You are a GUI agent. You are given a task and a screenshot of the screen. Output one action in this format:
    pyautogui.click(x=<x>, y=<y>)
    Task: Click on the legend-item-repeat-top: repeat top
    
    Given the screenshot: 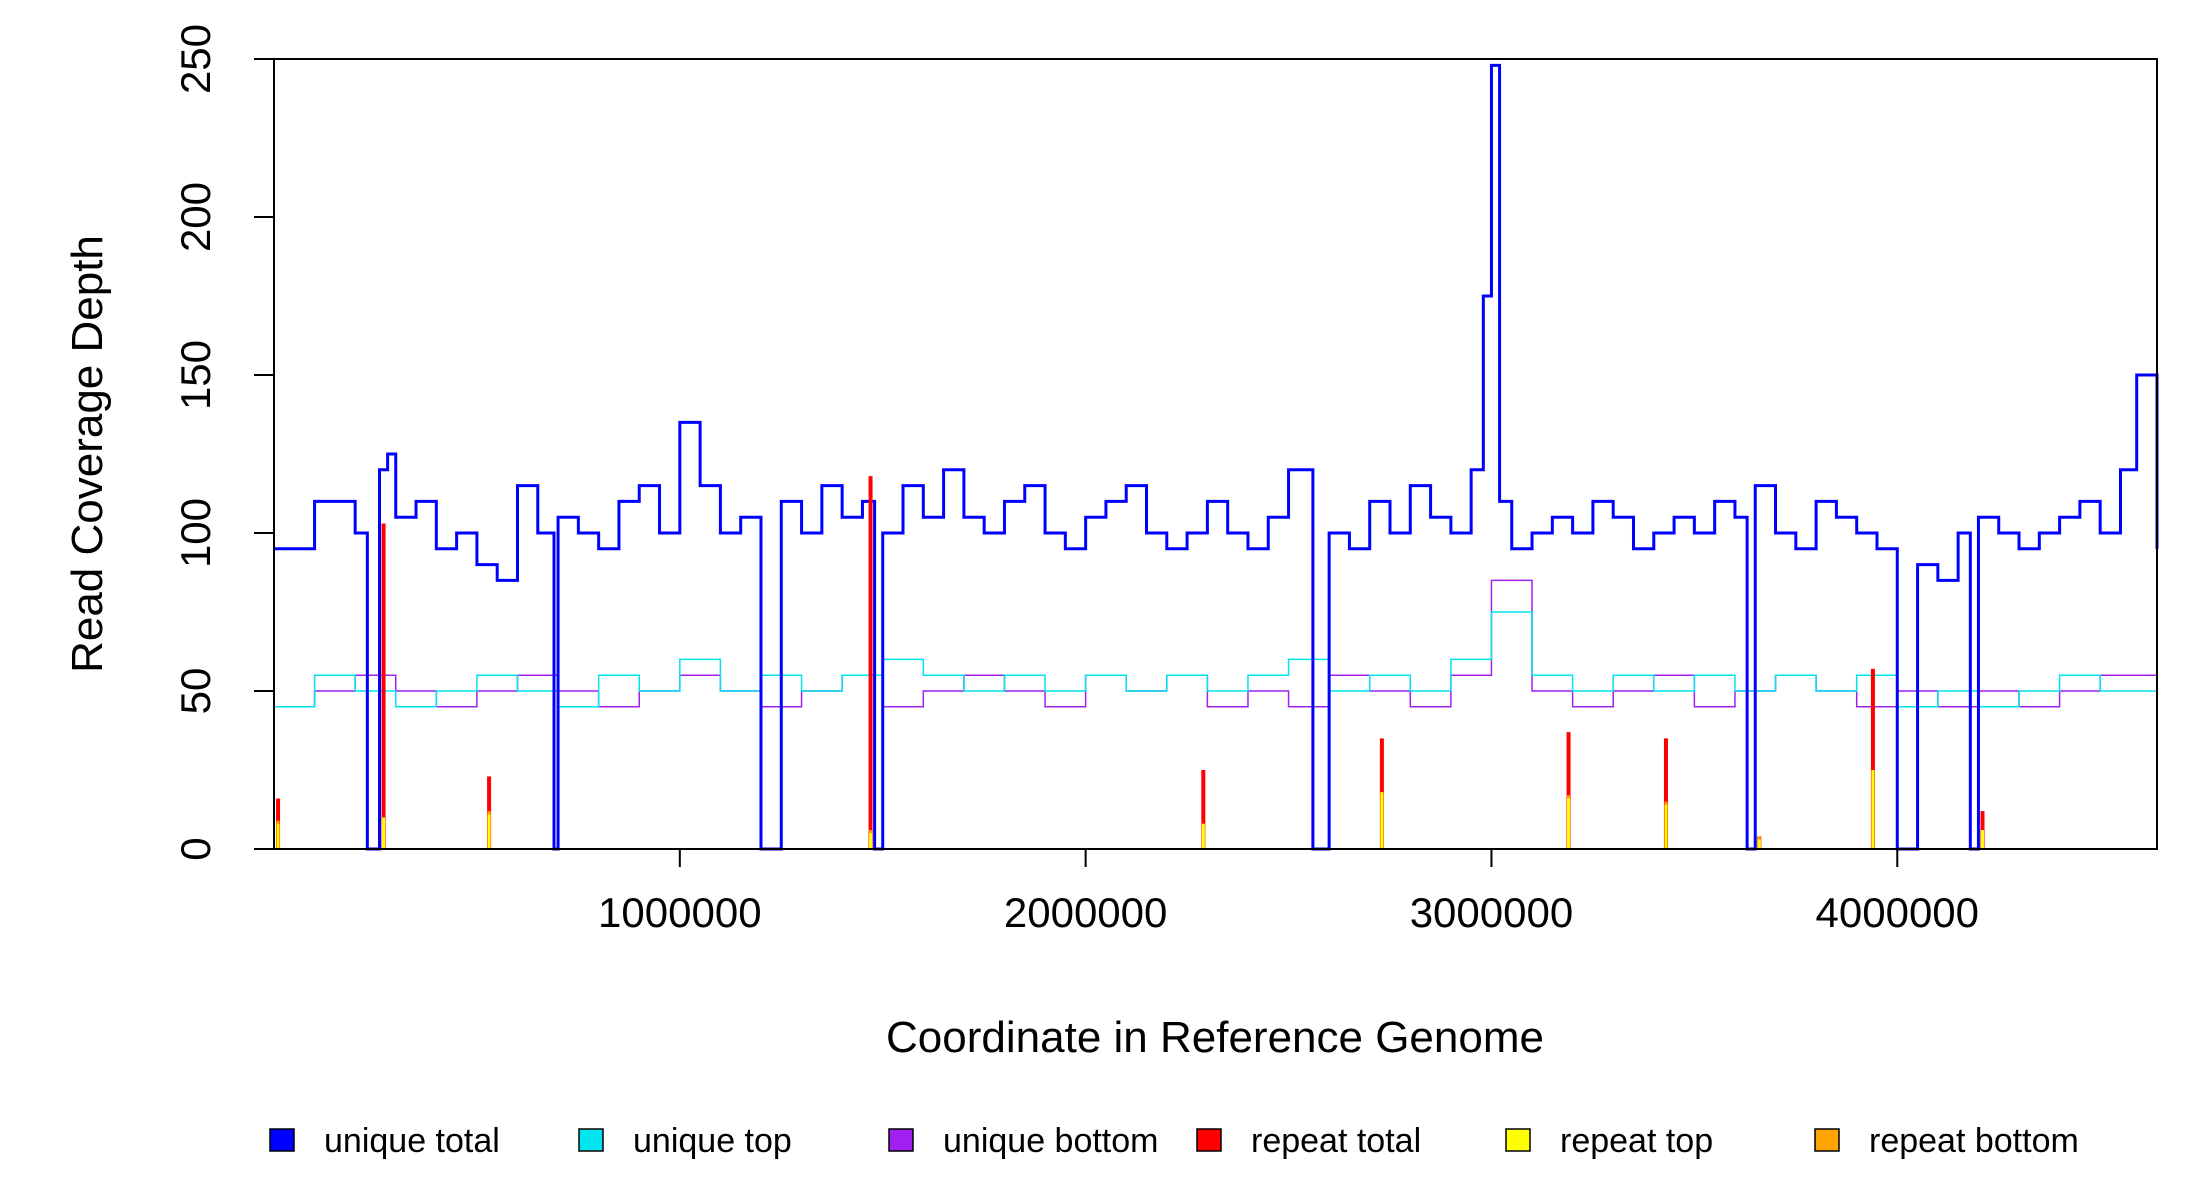 What is the action you would take?
    pyautogui.click(x=1609, y=1141)
    